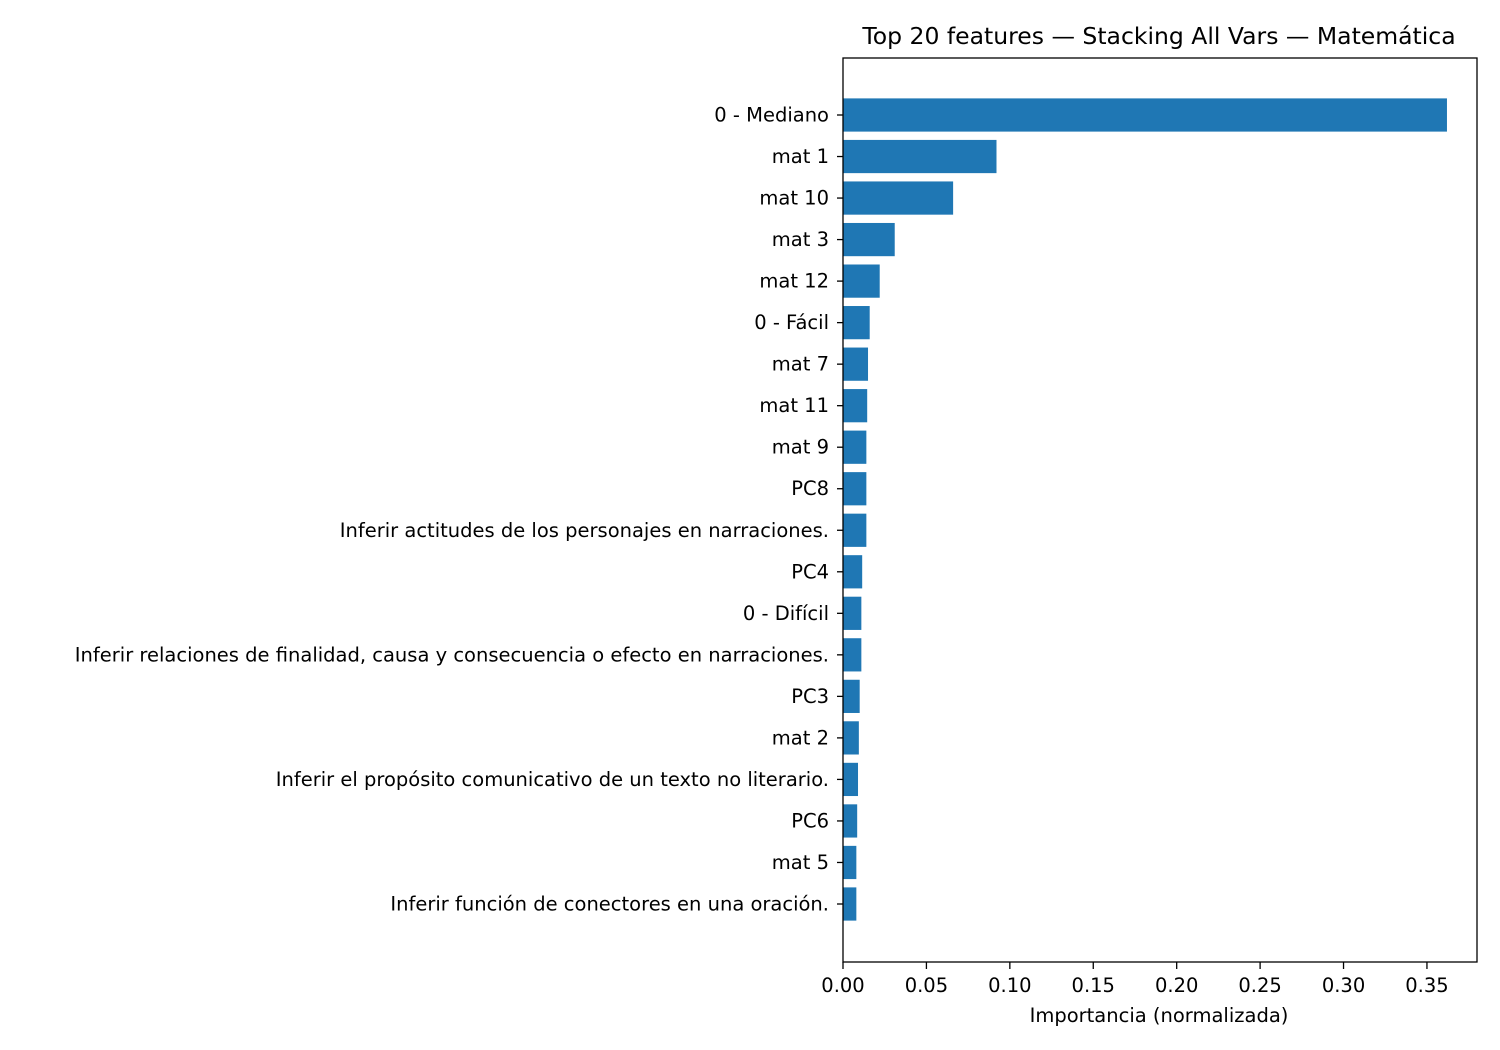 This screenshot has width=1500, height=1050. I want to click on y-tick-label: mat 10, so click(794, 198).